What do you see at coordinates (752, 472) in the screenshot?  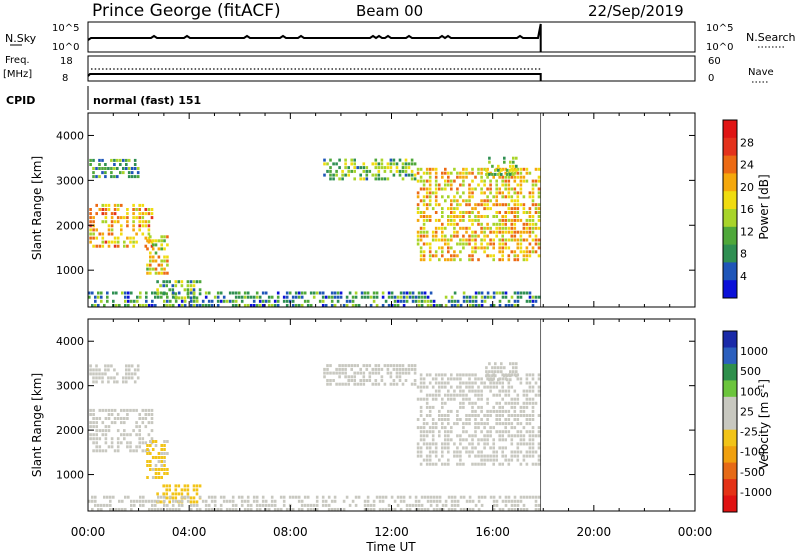 I see `colorbar-tick-label: -500` at bounding box center [752, 472].